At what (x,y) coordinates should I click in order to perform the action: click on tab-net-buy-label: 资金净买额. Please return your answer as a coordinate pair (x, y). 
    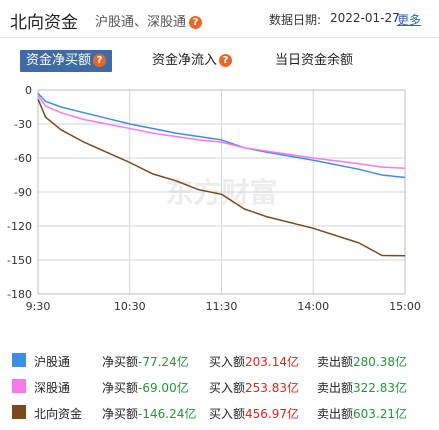
    Looking at the image, I should click on (59, 60).